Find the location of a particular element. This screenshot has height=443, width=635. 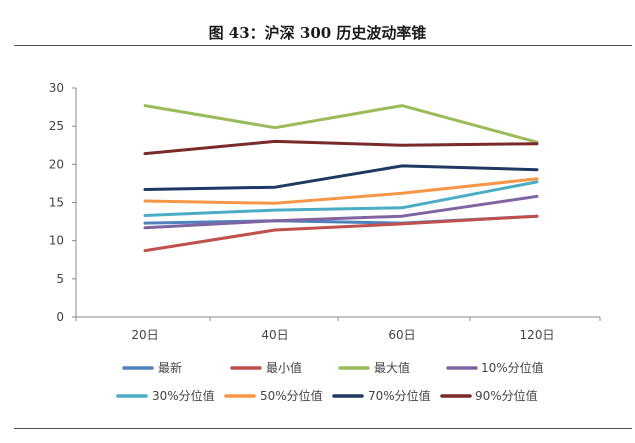

legend-label: 30%分位值 is located at coordinates (183, 395).